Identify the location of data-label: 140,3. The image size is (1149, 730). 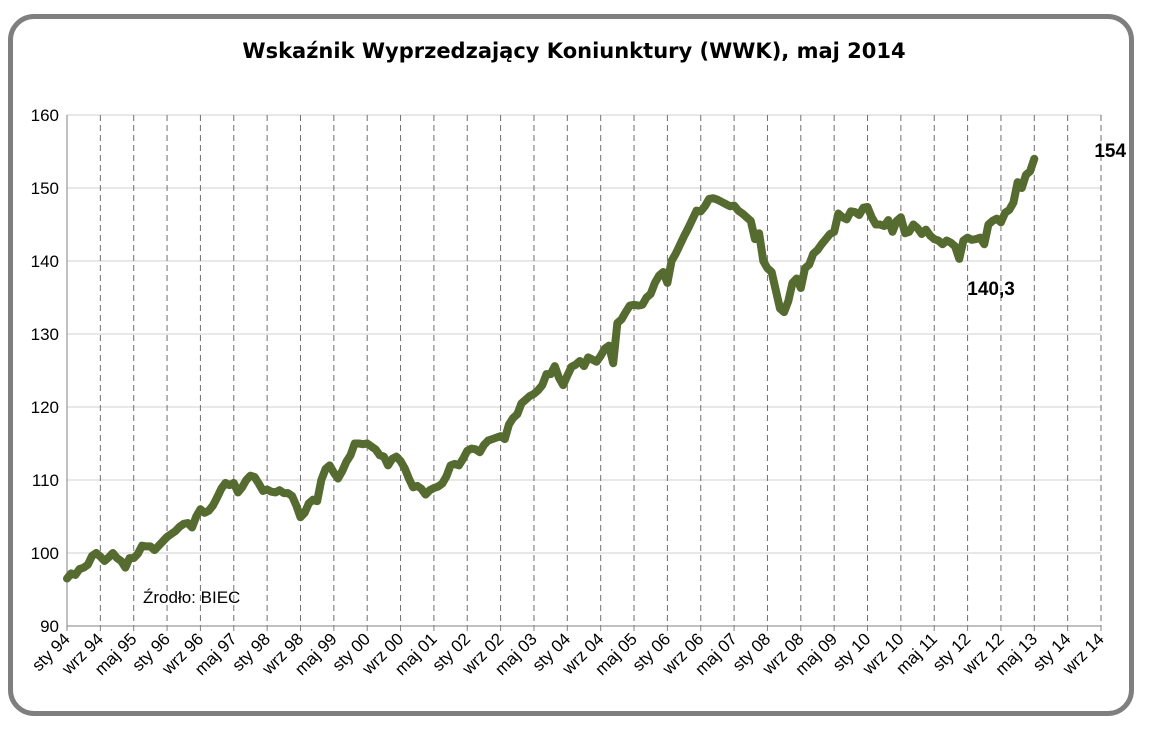
(991, 289).